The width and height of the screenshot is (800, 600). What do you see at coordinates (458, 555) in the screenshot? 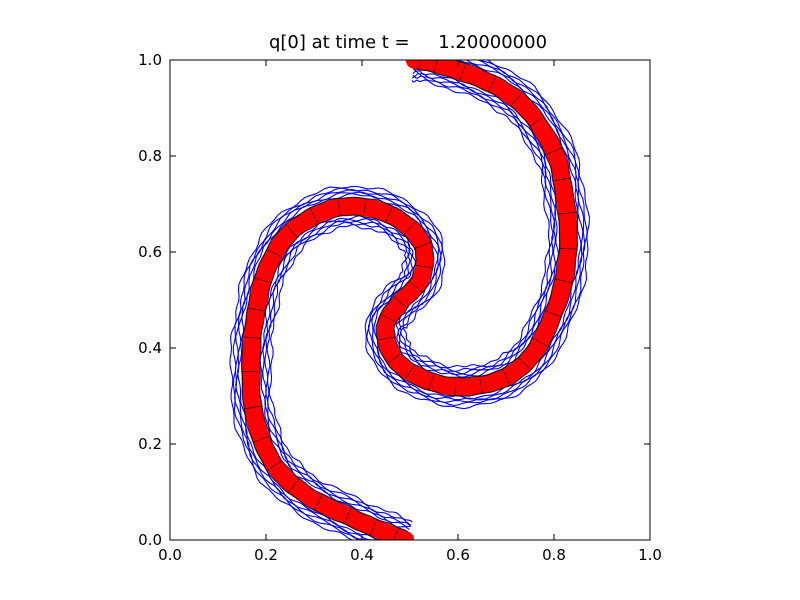
I see `x-tick-label: 0.6` at bounding box center [458, 555].